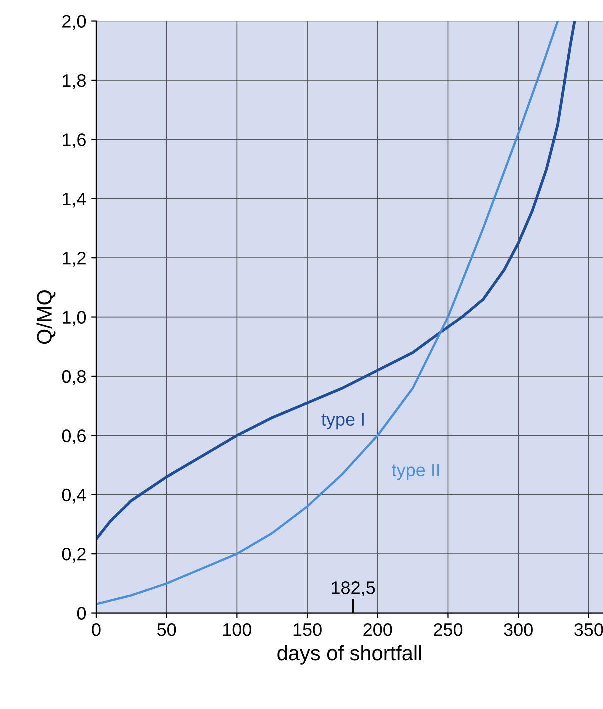  What do you see at coordinates (81, 613) in the screenshot?
I see `y-tick-label: 0` at bounding box center [81, 613].